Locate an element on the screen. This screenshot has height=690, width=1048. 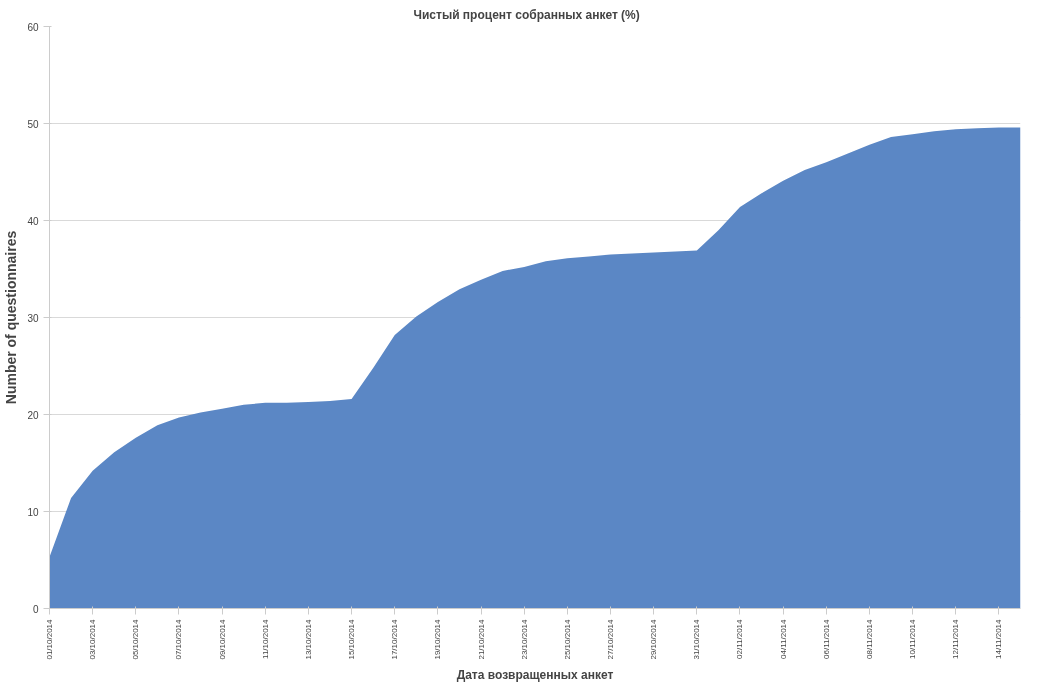
x-tick-label: 10/11/2014 is located at coordinates (913, 638).